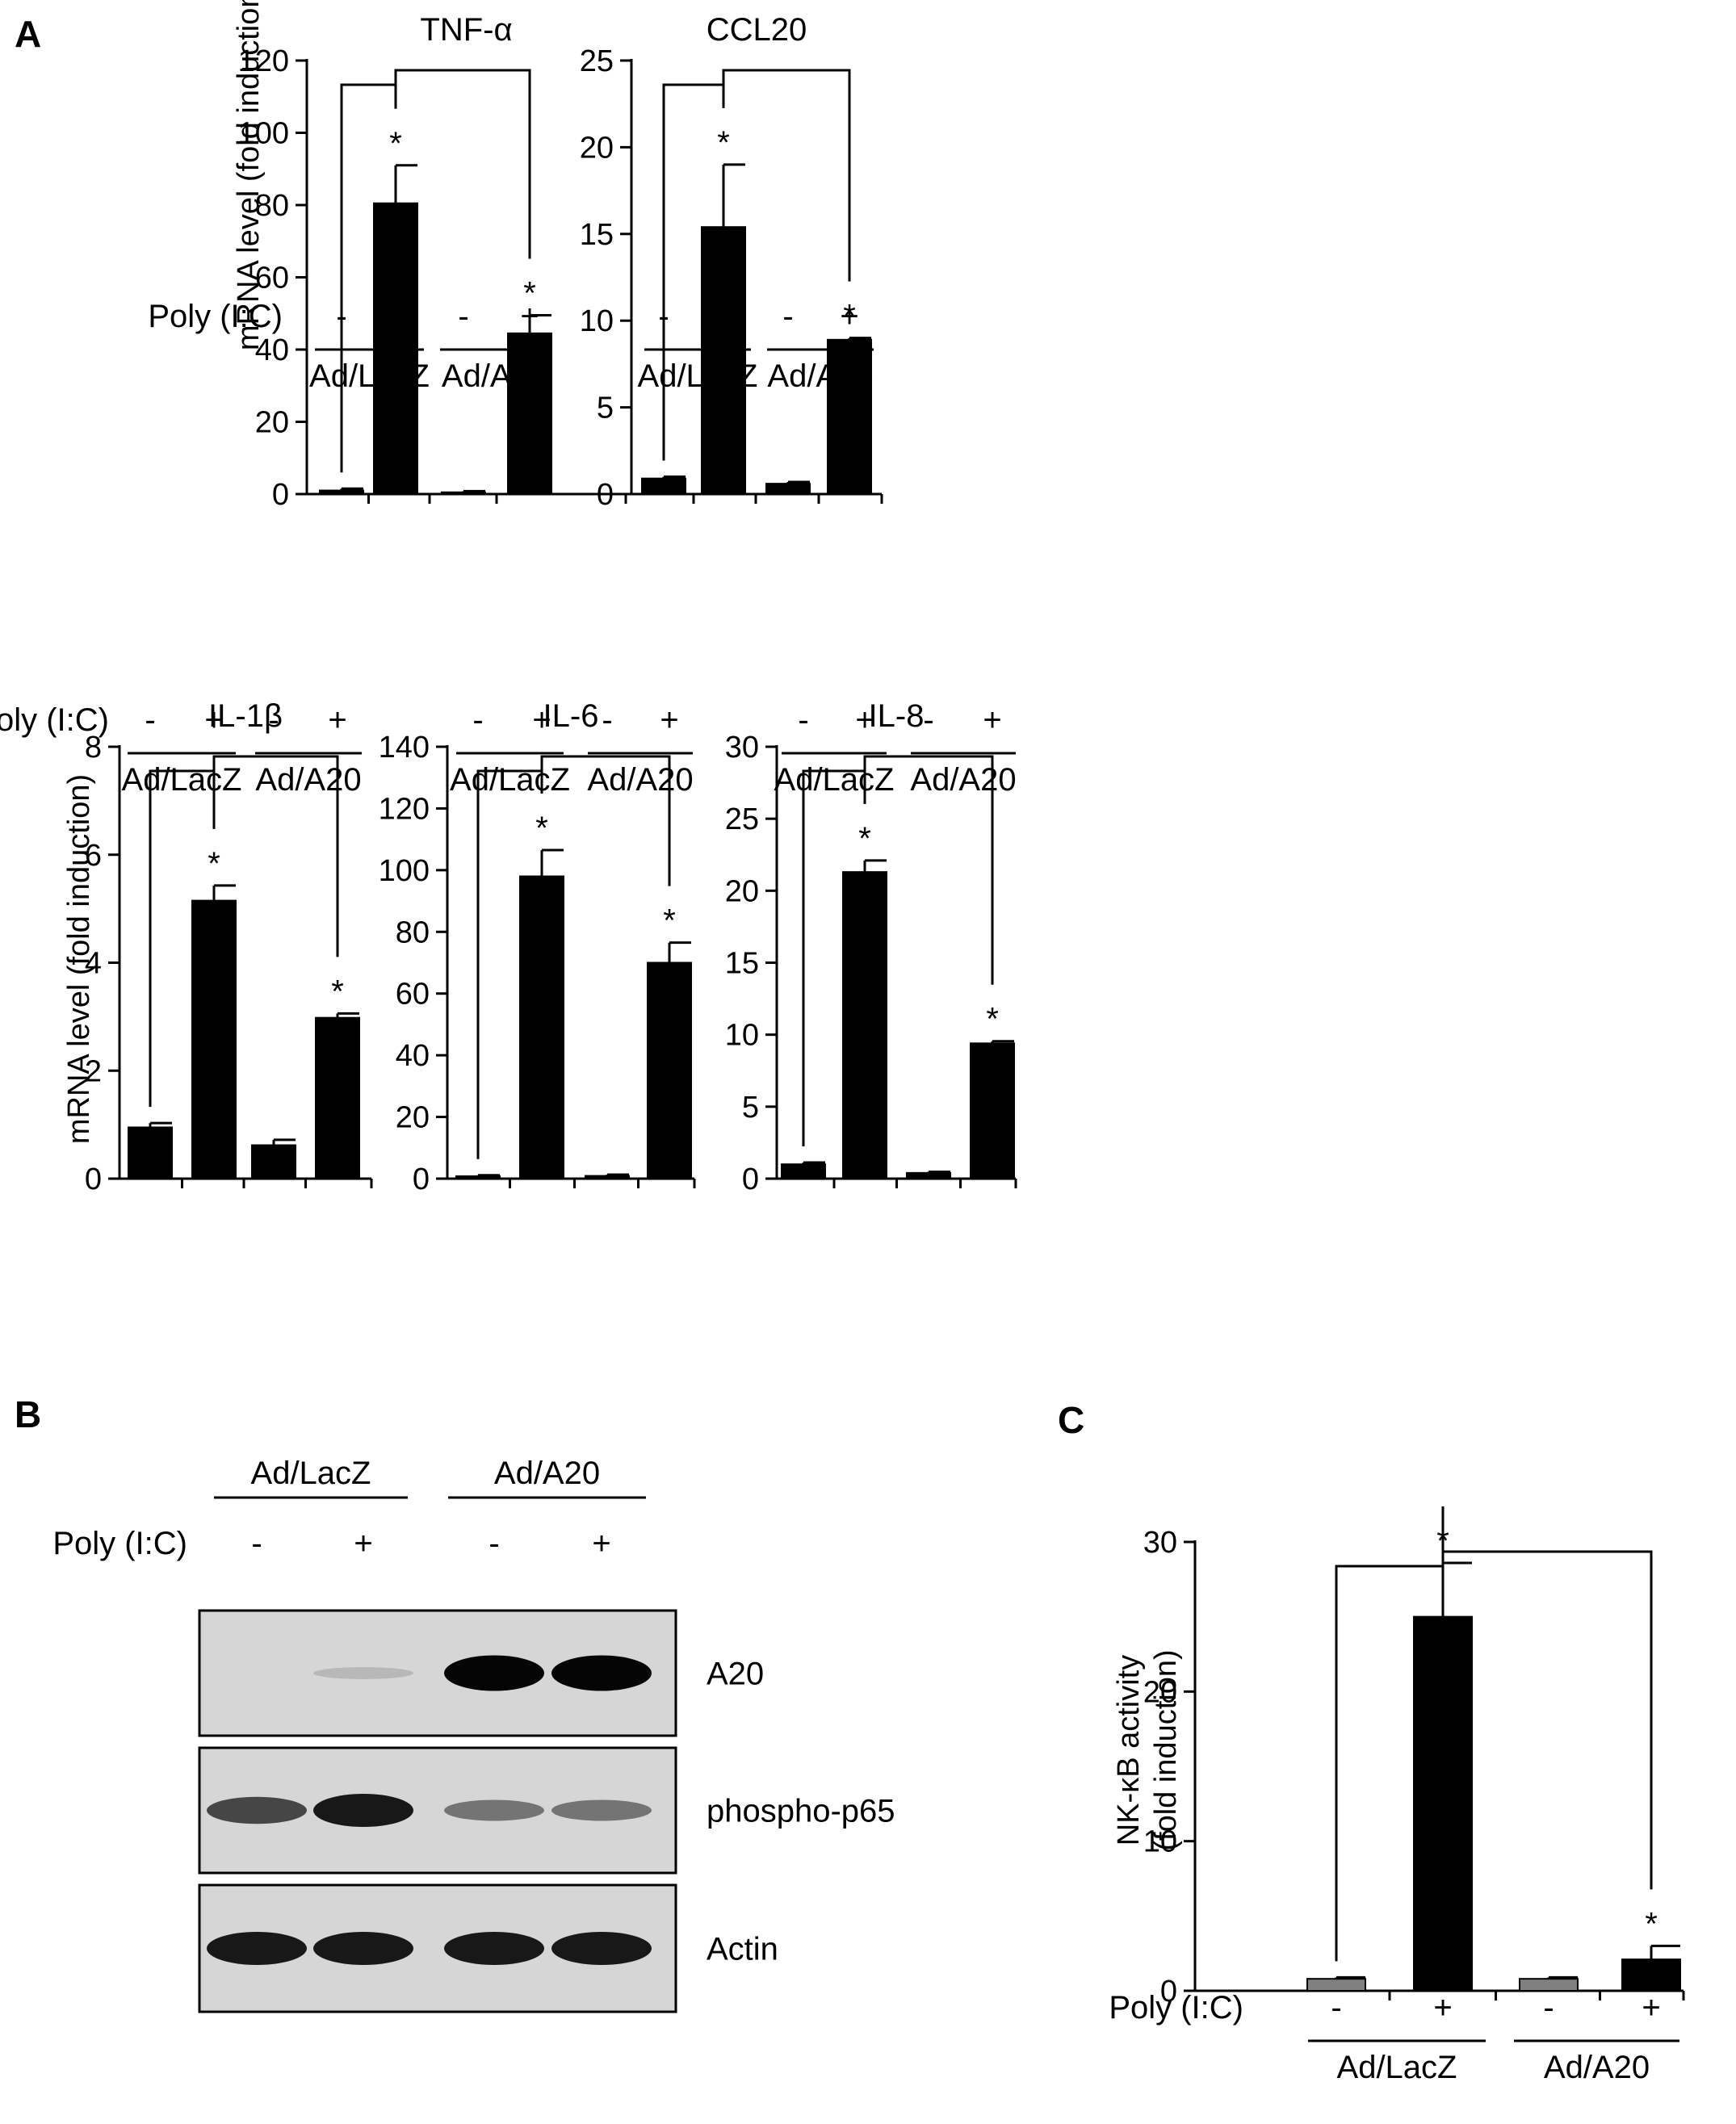  Describe the element at coordinates (93, 964) in the screenshot. I see `y-tick-label: 4` at that location.